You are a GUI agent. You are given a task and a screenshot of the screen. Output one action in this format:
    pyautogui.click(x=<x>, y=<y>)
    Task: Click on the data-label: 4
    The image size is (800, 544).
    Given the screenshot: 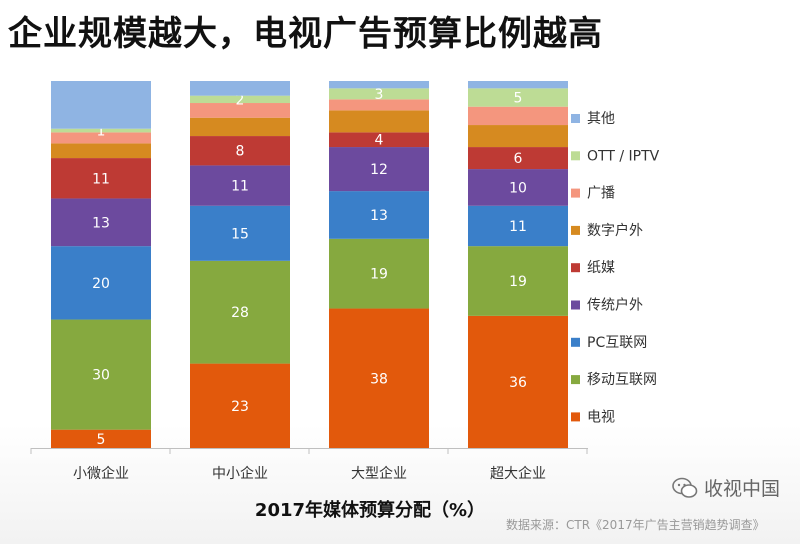 What is the action you would take?
    pyautogui.click(x=379, y=141)
    